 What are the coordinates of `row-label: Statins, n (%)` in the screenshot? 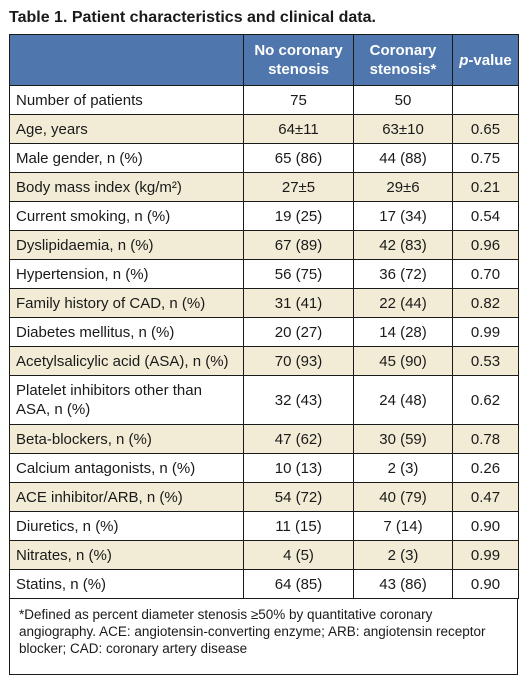 It's located at (126, 584).